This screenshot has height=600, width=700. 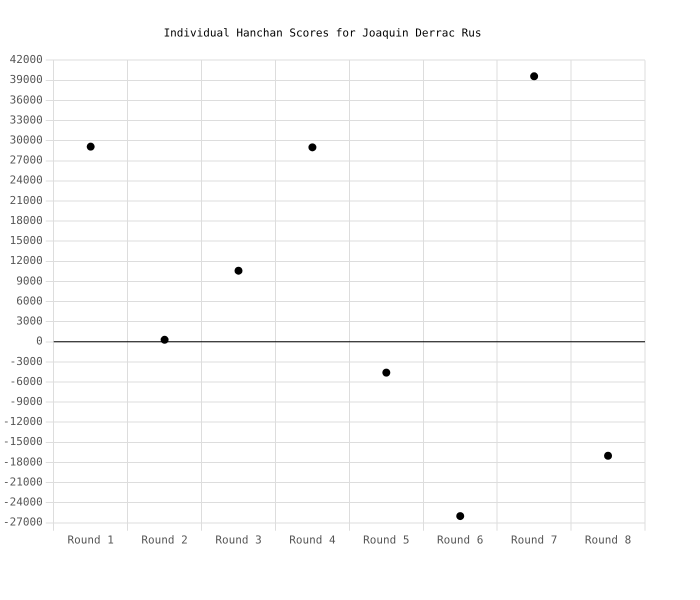 What do you see at coordinates (26, 200) in the screenshot?
I see `y-tick-label: 21000` at bounding box center [26, 200].